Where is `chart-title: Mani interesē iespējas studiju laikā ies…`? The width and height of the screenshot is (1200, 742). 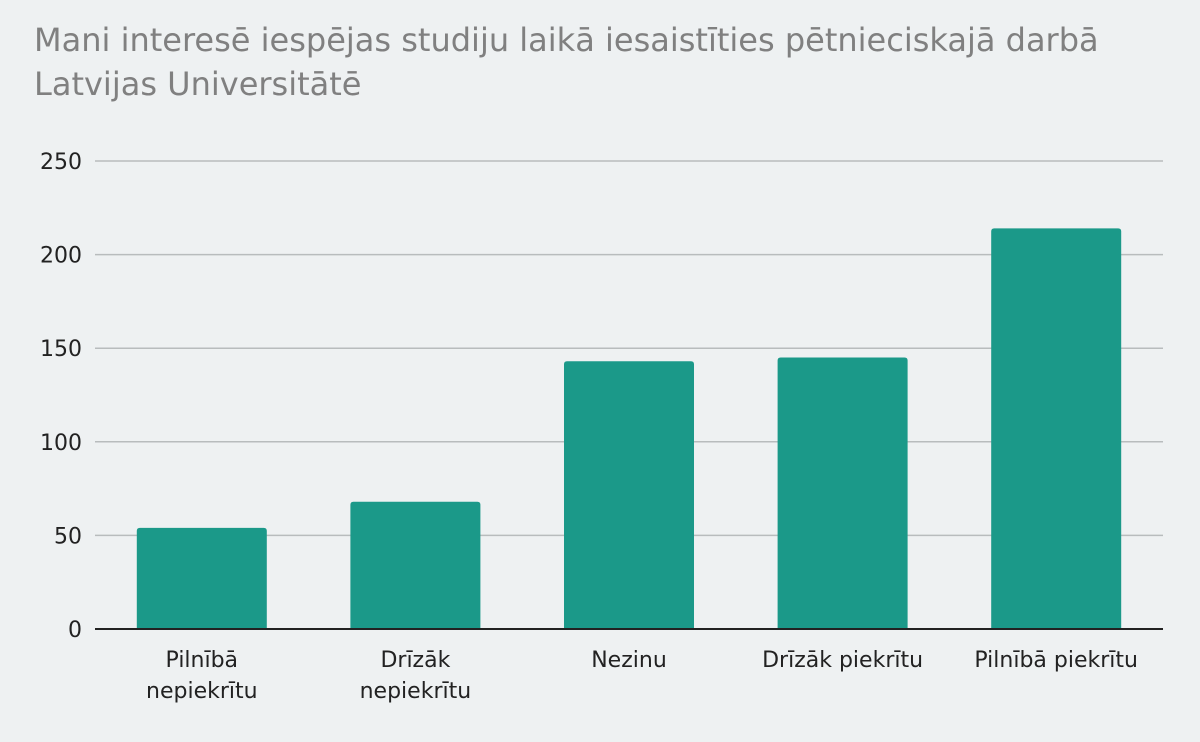 chart-title: Mani interesē iespējas studiju laikā ies… is located at coordinates (599, 62).